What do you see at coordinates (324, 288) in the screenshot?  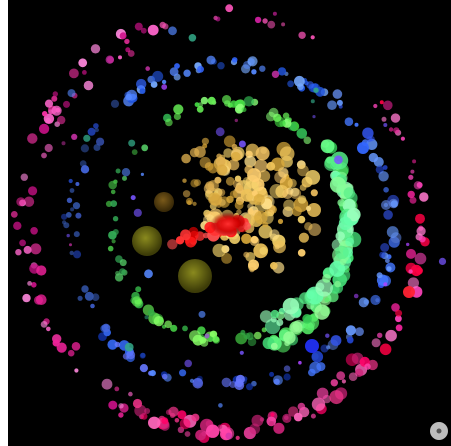 I see `cyan-node` at bounding box center [324, 288].